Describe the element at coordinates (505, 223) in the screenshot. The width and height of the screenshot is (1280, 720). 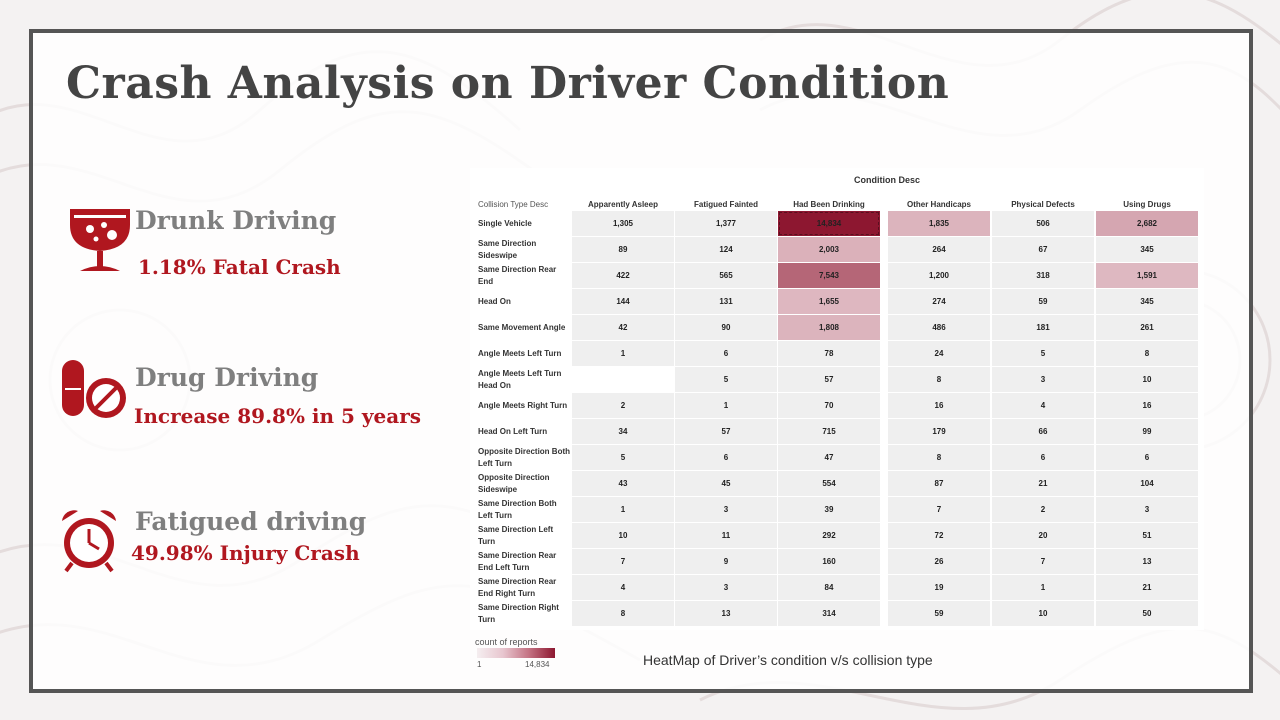
I see `heatmap-row-label: Single Vehicle` at that location.